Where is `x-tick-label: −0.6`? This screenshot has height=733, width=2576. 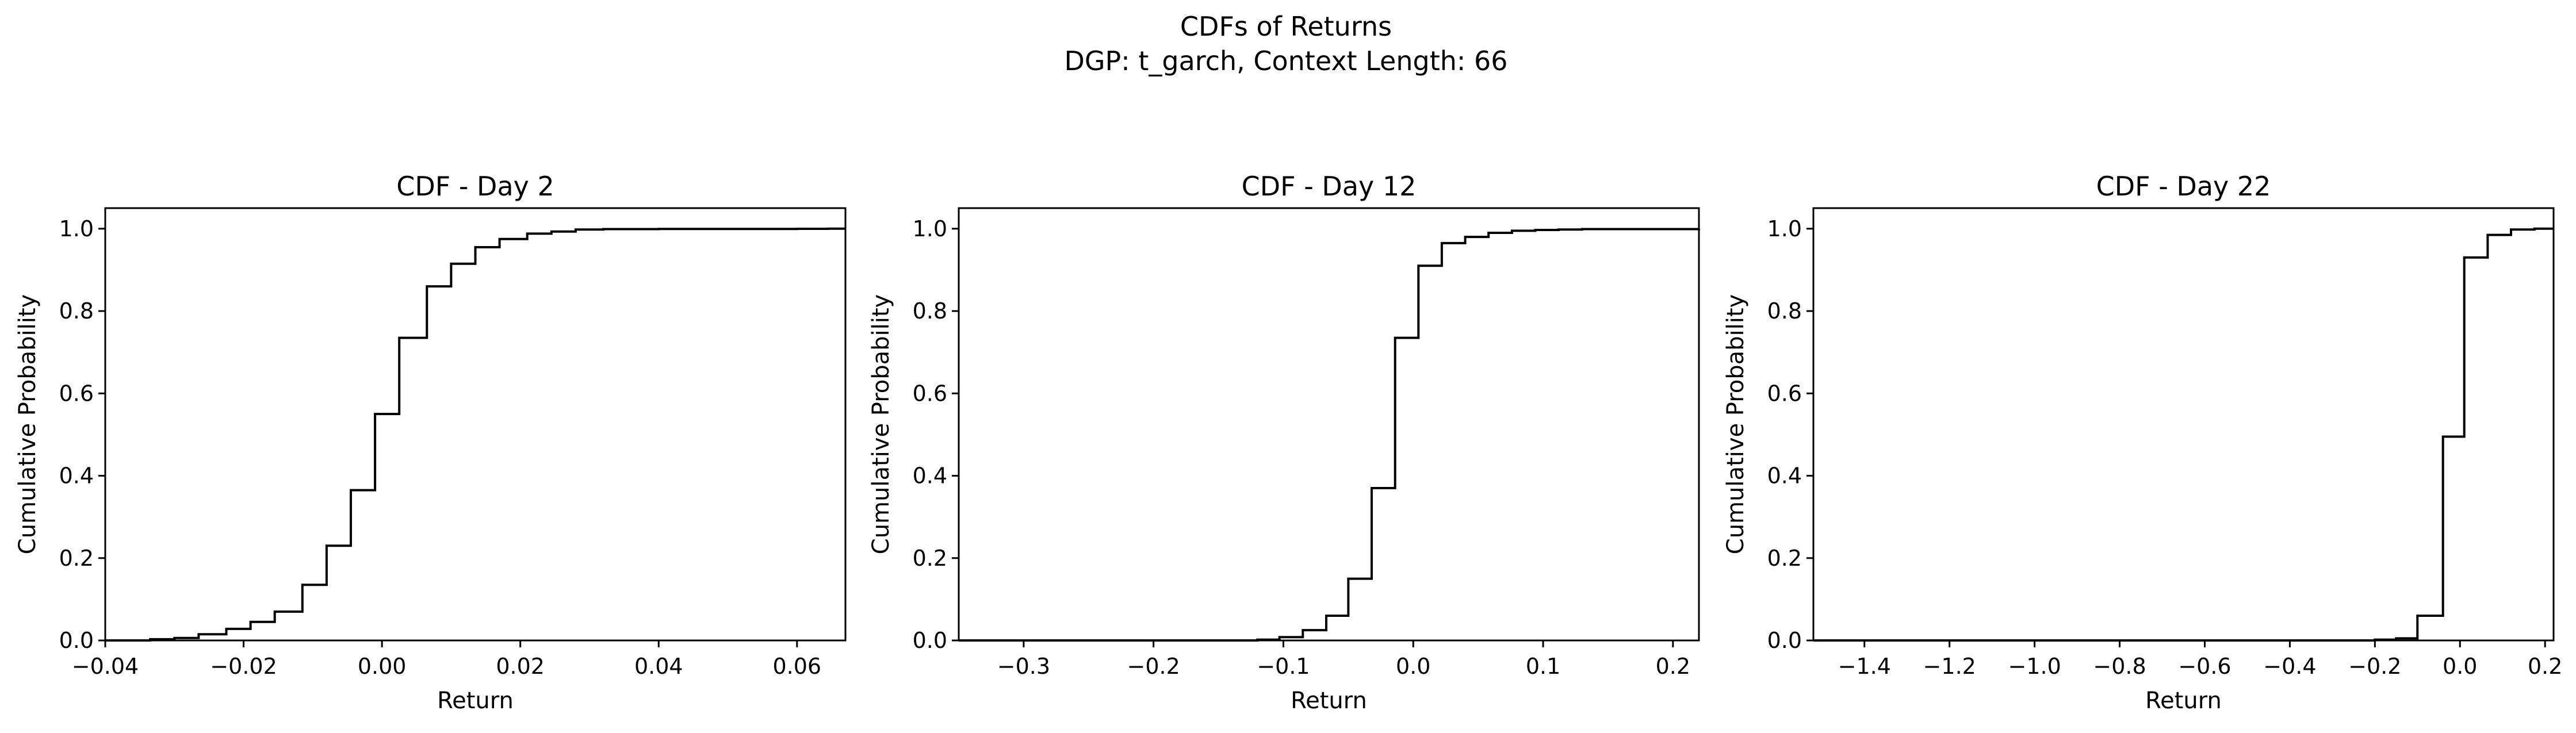
x-tick-label: −0.6 is located at coordinates (2204, 667).